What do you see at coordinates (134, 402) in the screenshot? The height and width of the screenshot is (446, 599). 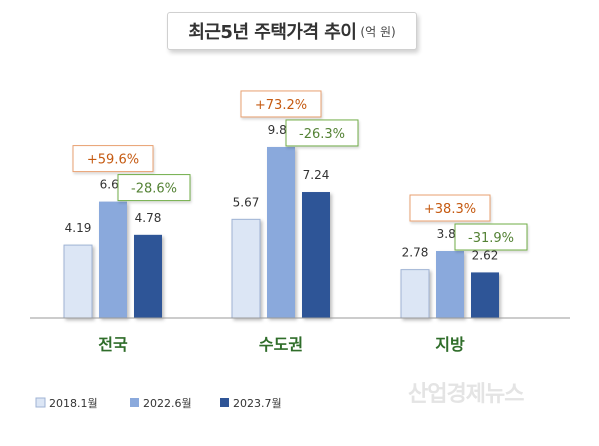 I see `legend-swatch-series-2022` at bounding box center [134, 402].